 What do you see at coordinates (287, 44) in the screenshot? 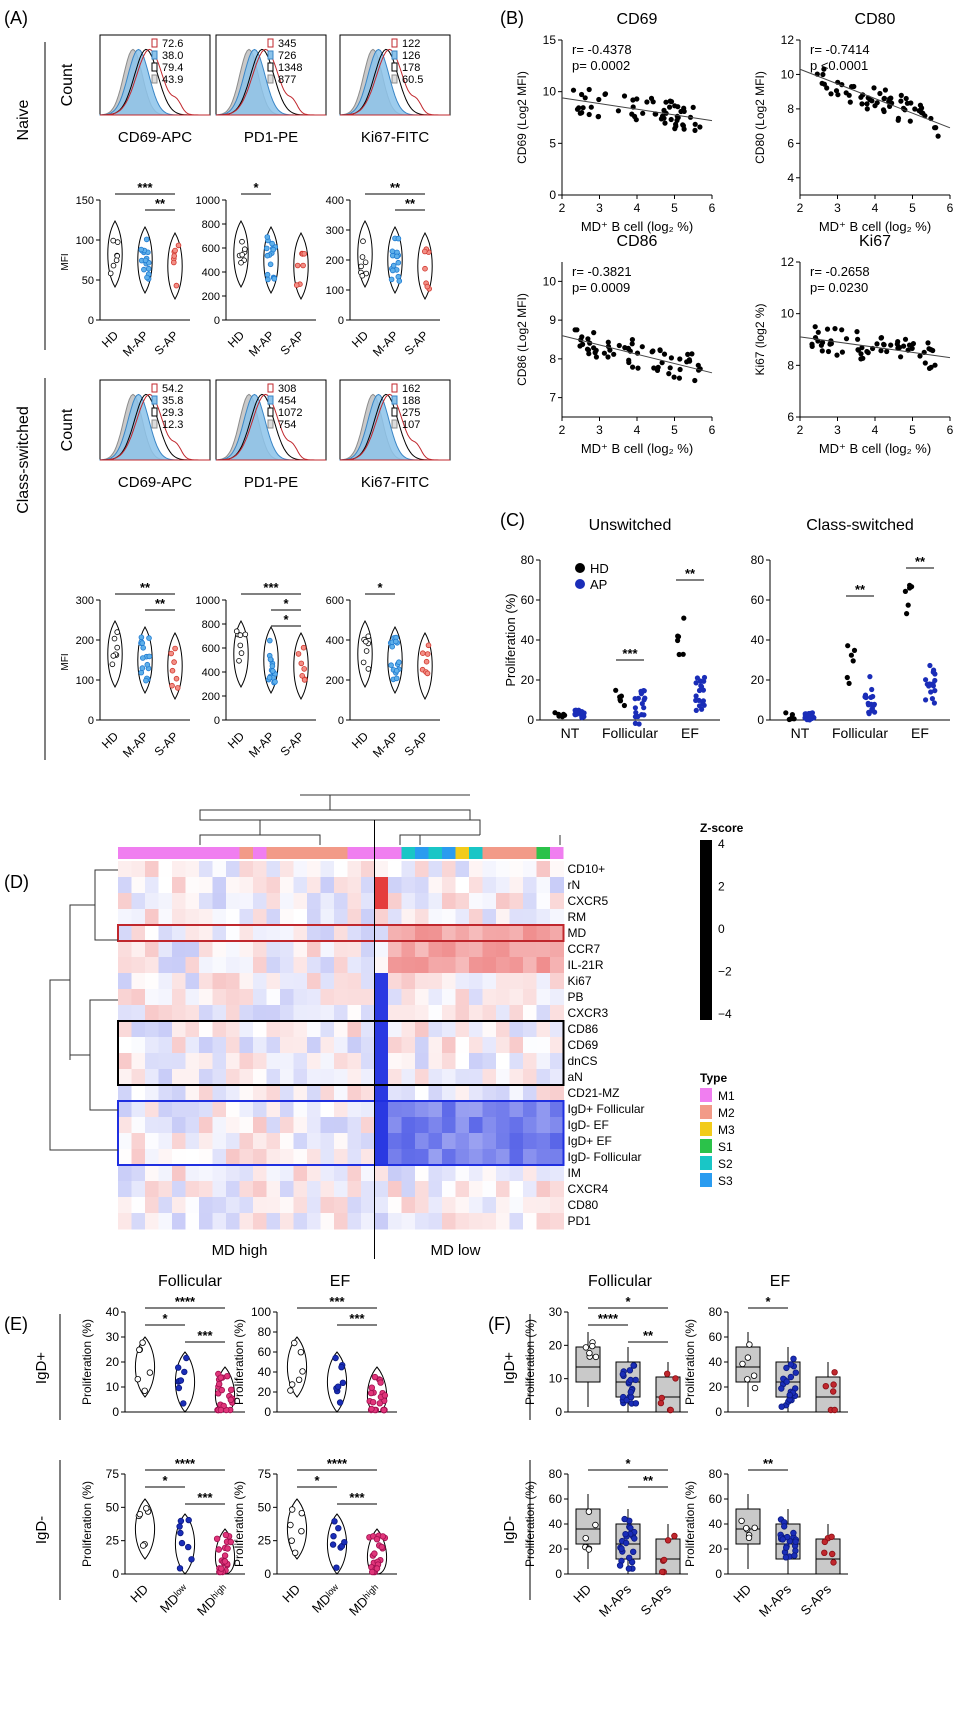
I see `histogram-legend-value: 345` at bounding box center [287, 44].